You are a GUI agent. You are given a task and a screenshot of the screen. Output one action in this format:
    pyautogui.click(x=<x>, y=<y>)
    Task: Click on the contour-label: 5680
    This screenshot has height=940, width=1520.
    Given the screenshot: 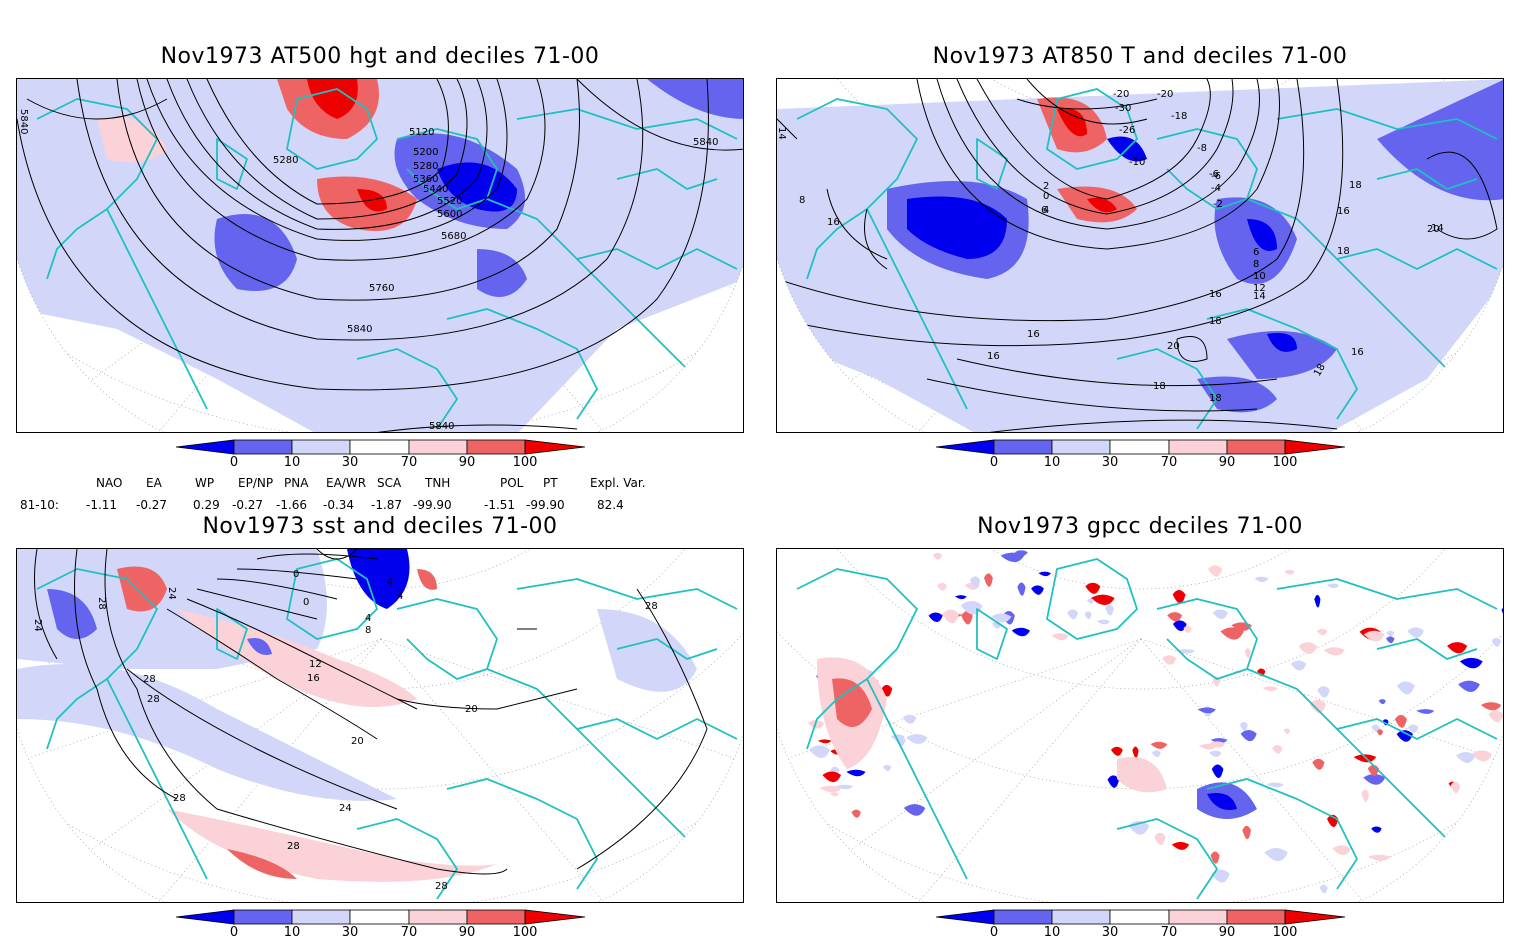 What is the action you would take?
    pyautogui.click(x=453, y=236)
    